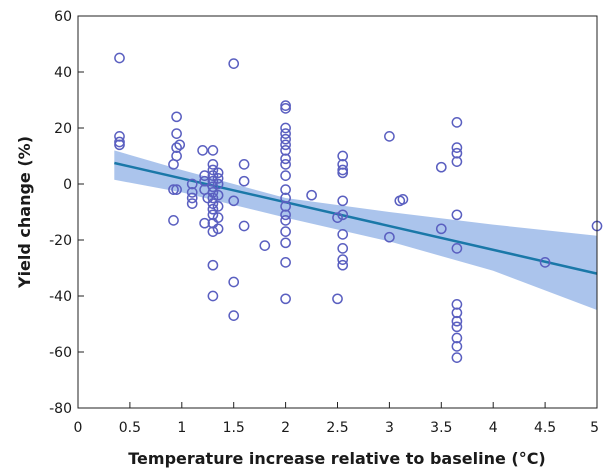 The width and height of the screenshot is (604, 470). Describe the element at coordinates (285, 428) in the screenshot. I see `x-tick-label: 2` at that location.